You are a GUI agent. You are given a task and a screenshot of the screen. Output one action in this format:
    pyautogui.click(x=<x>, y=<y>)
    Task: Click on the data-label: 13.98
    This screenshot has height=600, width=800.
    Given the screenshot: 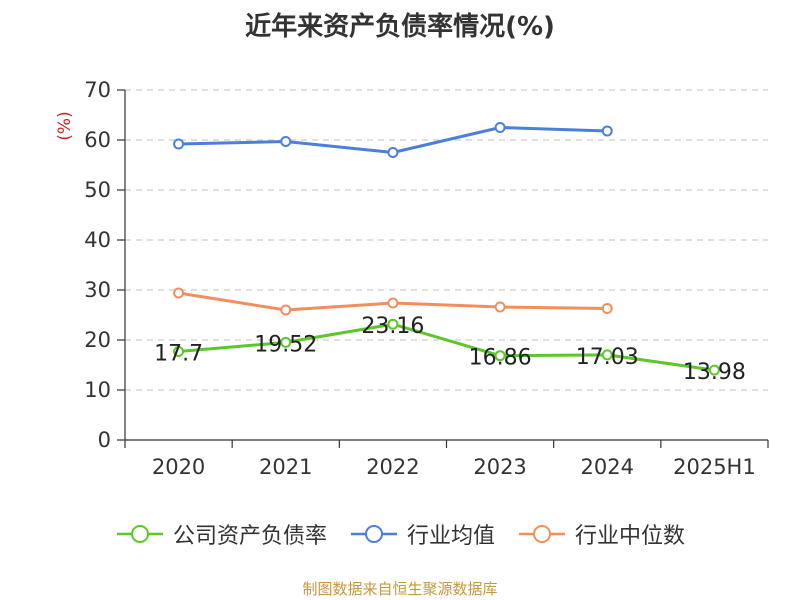 What is the action you would take?
    pyautogui.click(x=714, y=372)
    